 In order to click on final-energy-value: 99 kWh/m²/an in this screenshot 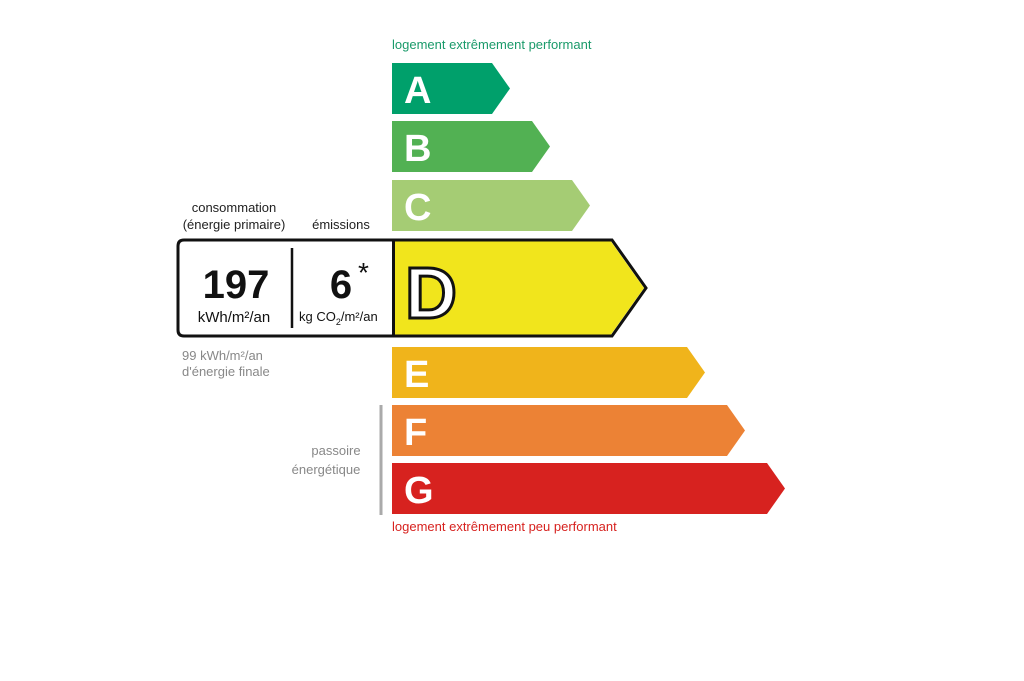, I will do `click(222, 355)`.